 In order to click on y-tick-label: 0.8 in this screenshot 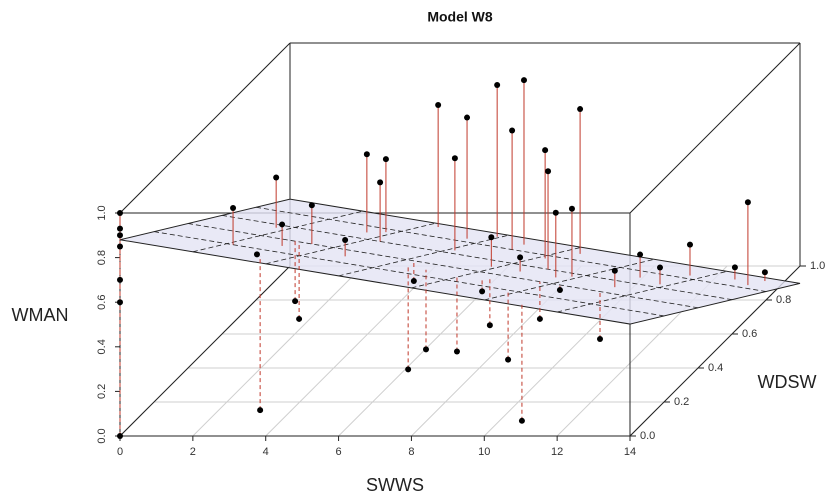, I will do `click(783, 300)`.